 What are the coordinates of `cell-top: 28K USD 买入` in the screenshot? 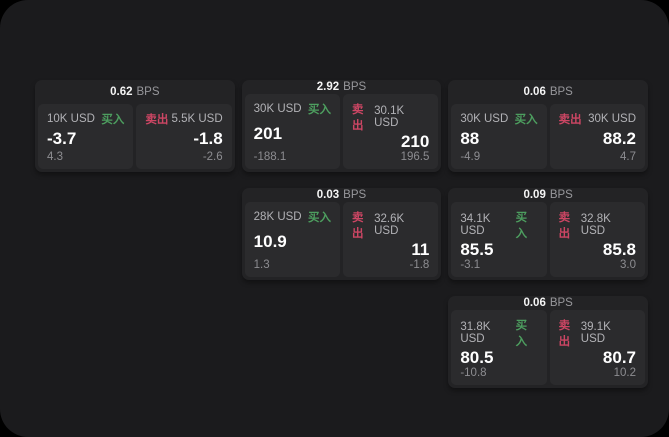 It's located at (292, 217).